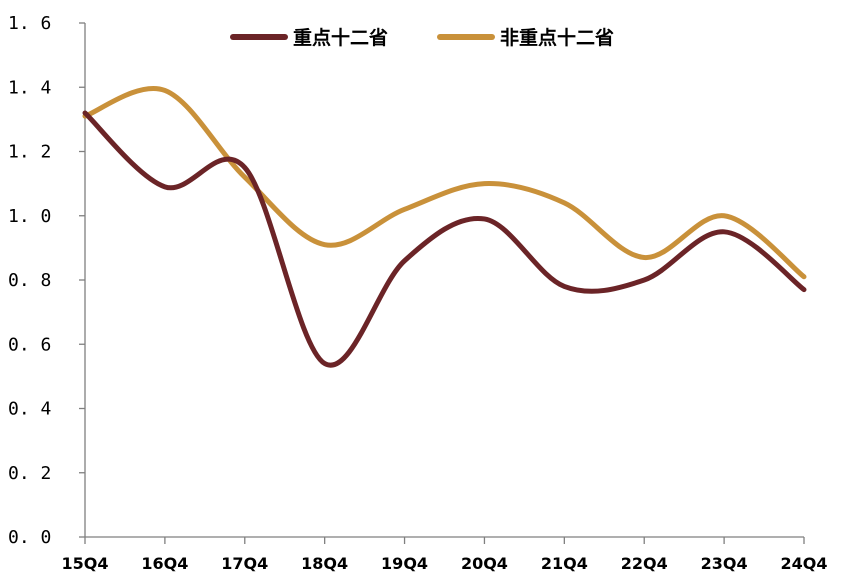 This screenshot has width=842, height=586. Describe the element at coordinates (804, 563) in the screenshot. I see `x-tick-label: 24Q4` at that location.